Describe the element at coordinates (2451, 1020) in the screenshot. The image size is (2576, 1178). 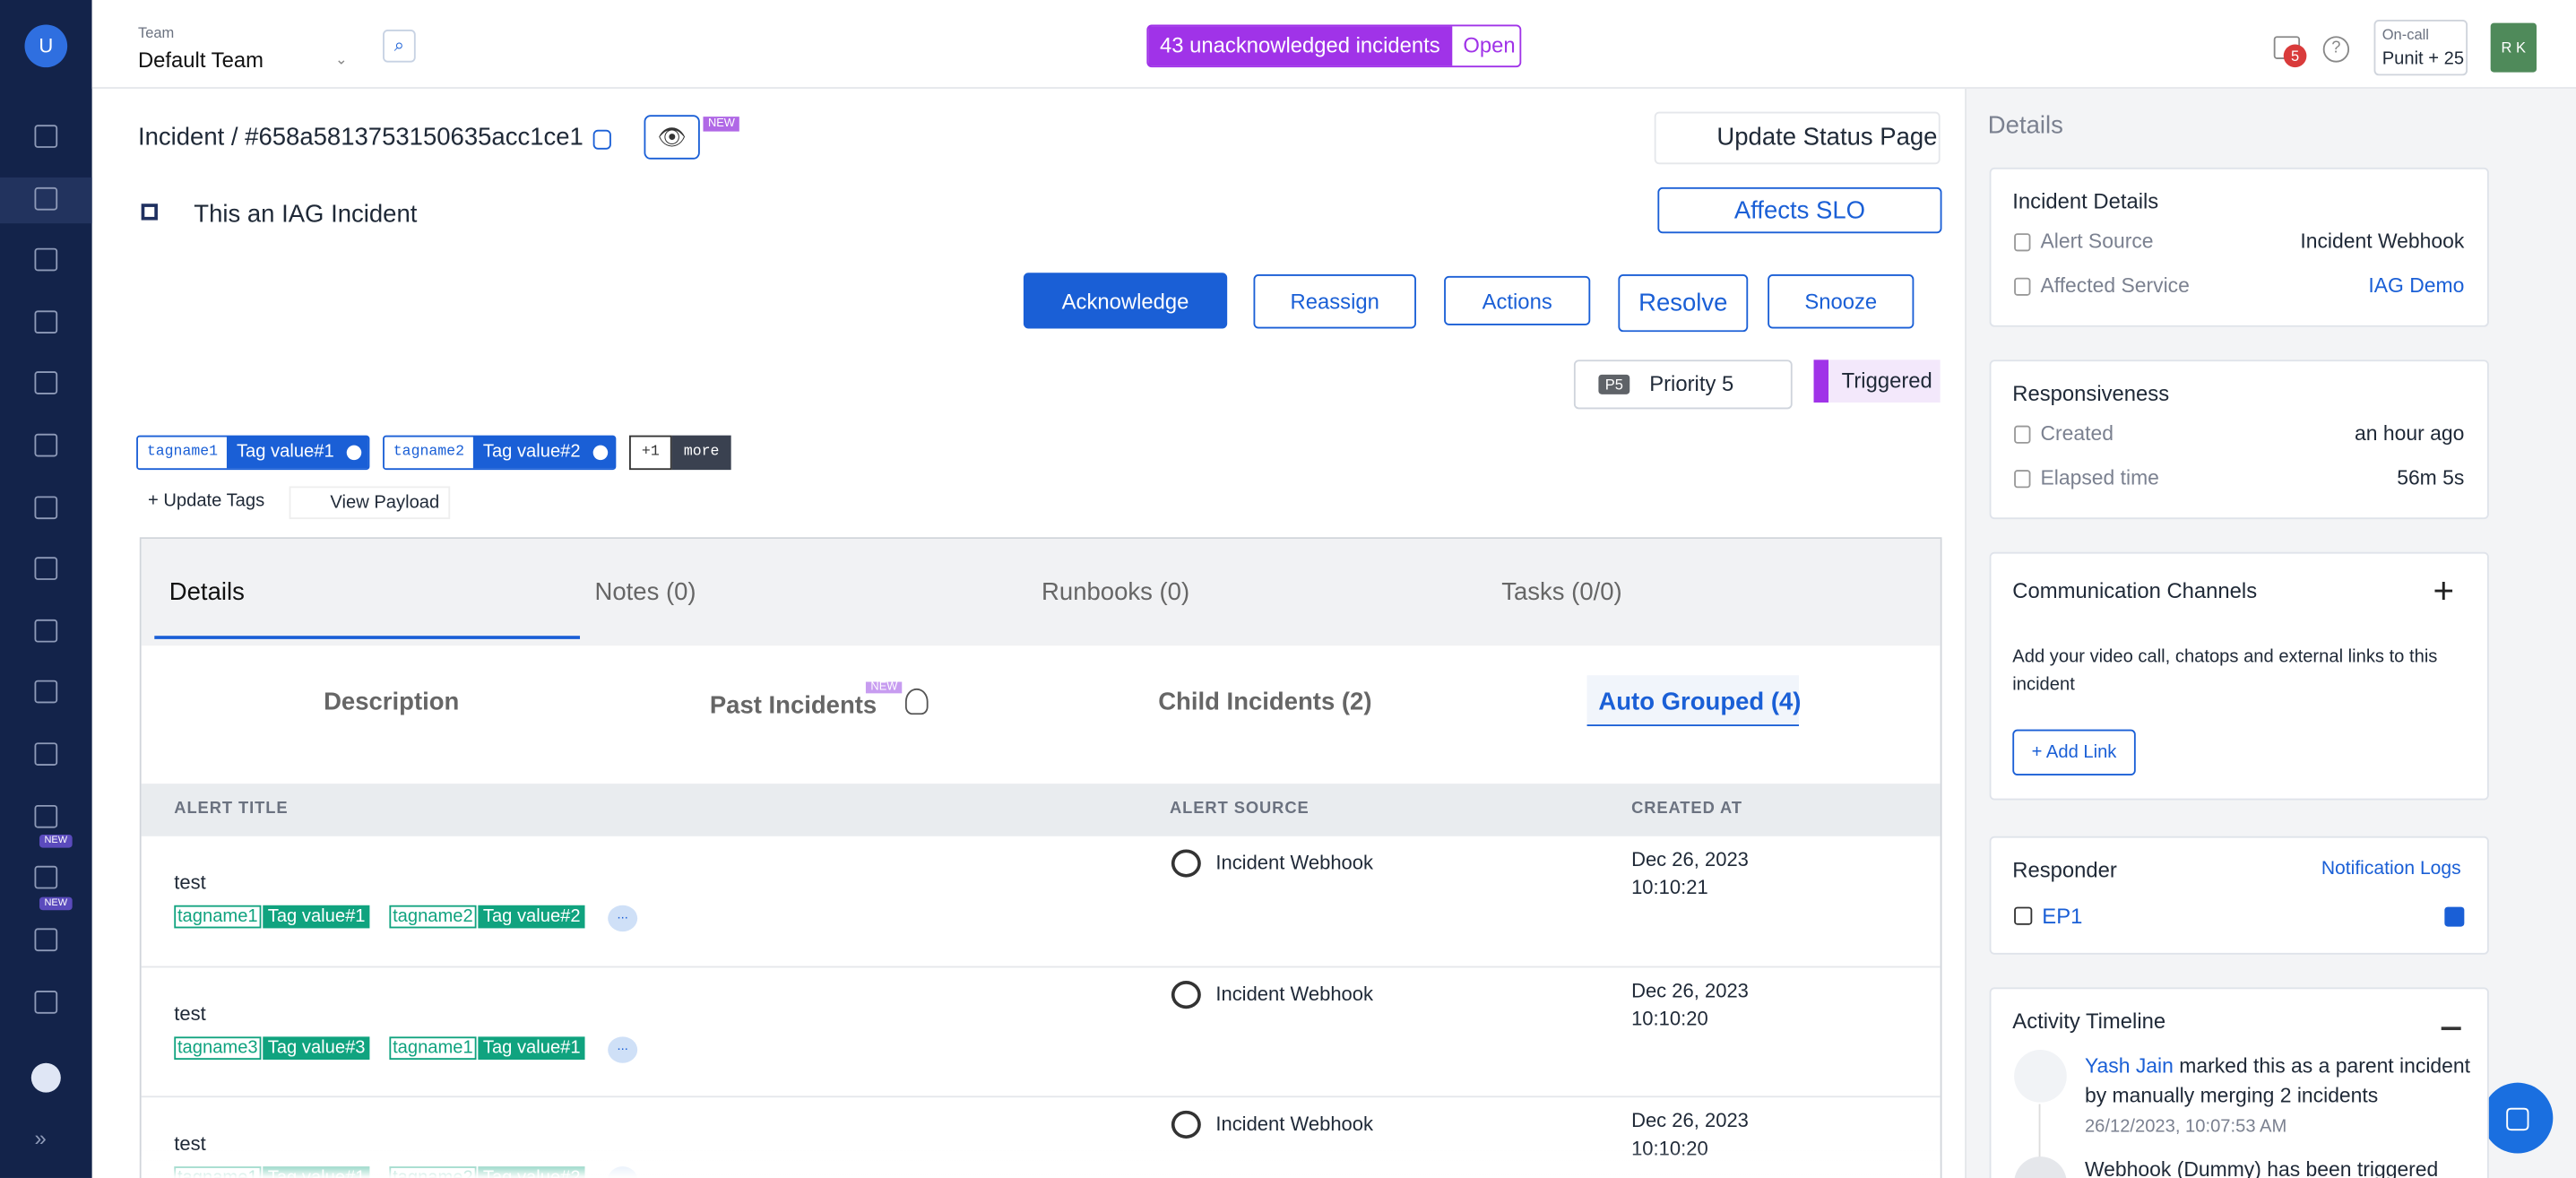
I see `download` at that location.